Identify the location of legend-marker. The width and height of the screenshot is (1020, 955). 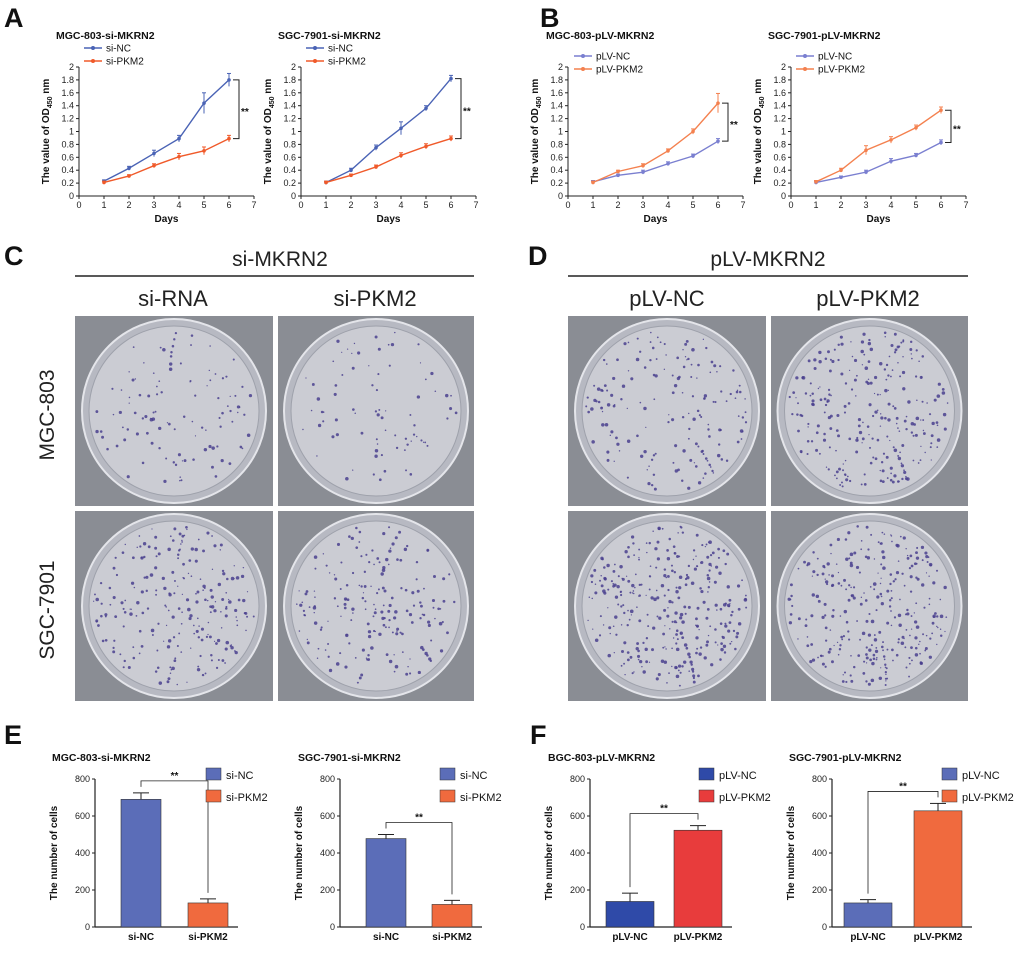
(315, 61).